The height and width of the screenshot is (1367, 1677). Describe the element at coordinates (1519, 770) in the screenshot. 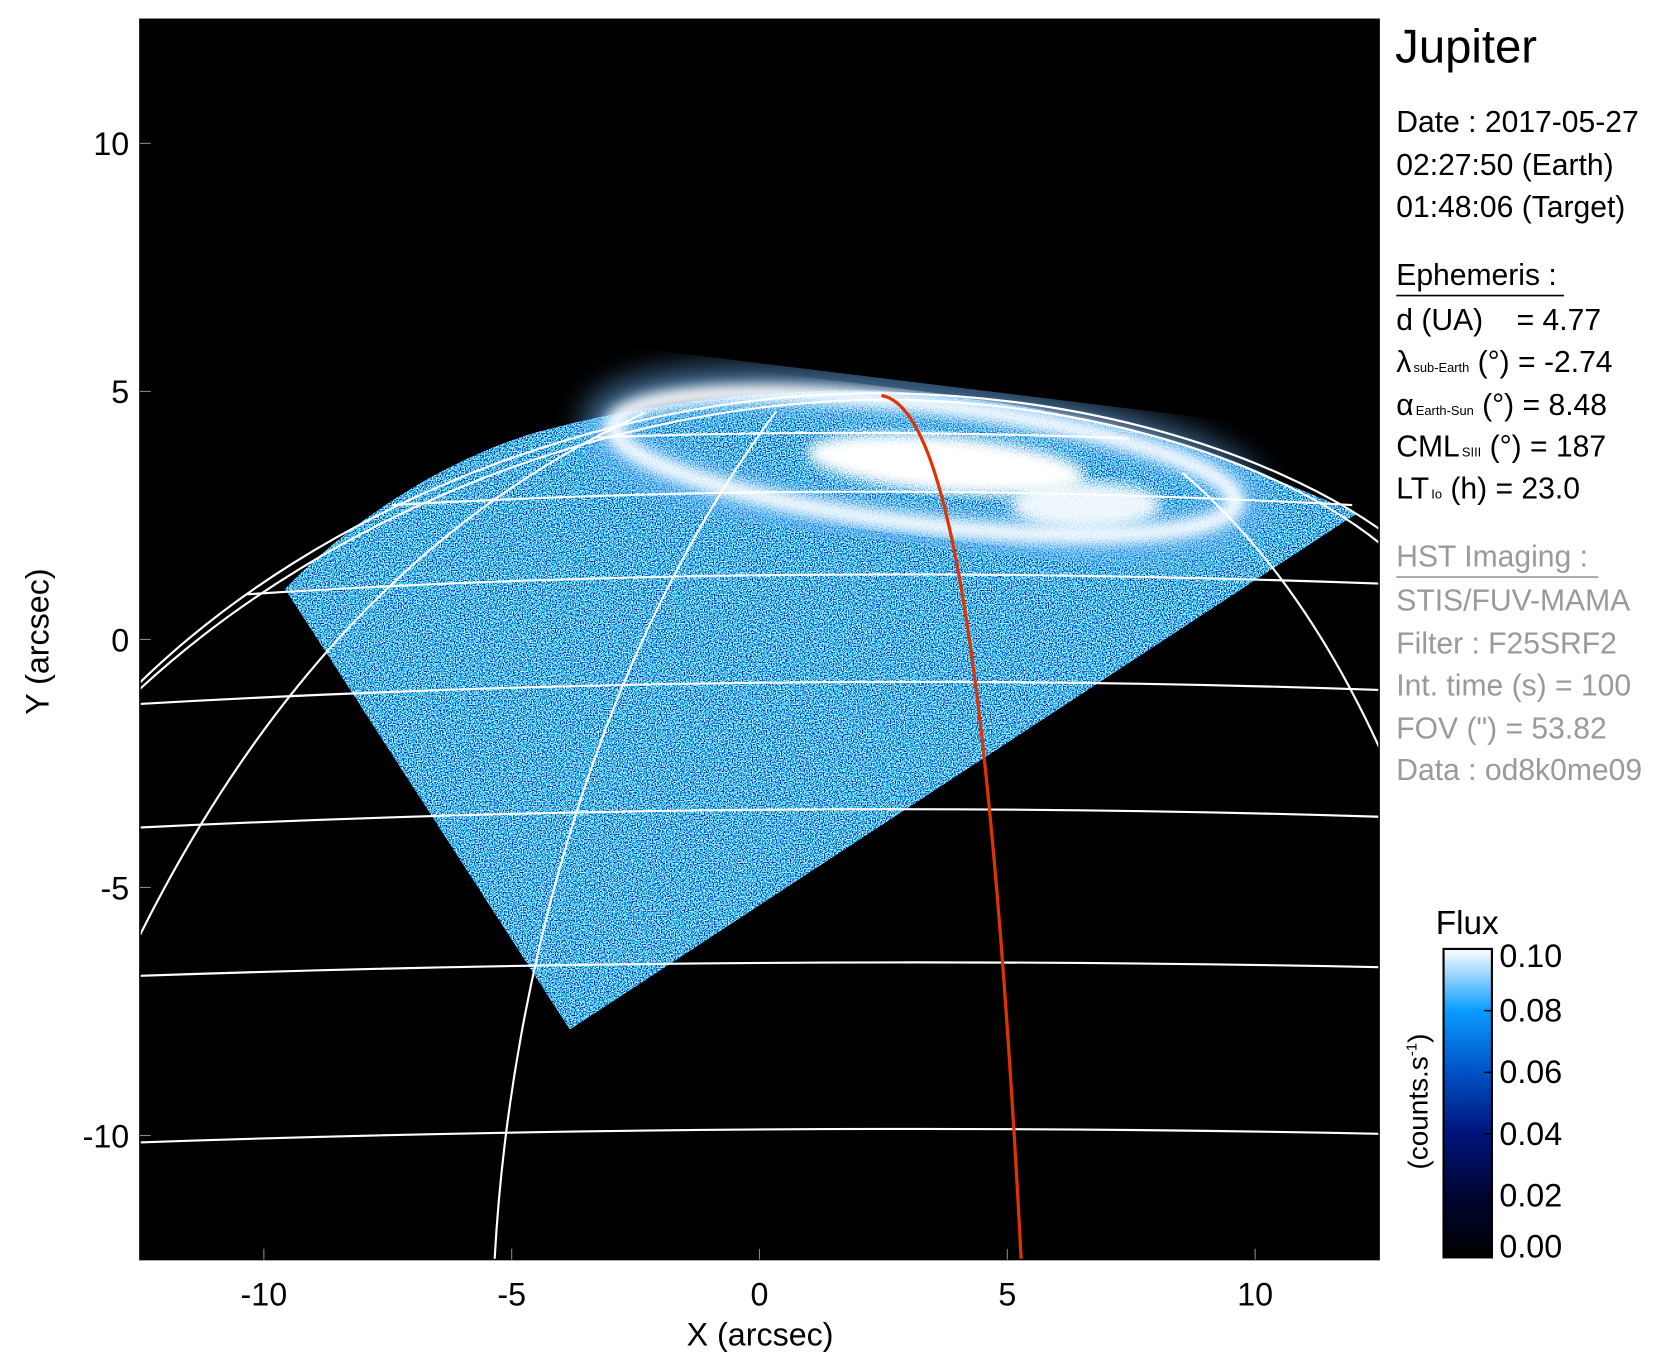

I see `dataset-id: Data : od8k0me09` at that location.